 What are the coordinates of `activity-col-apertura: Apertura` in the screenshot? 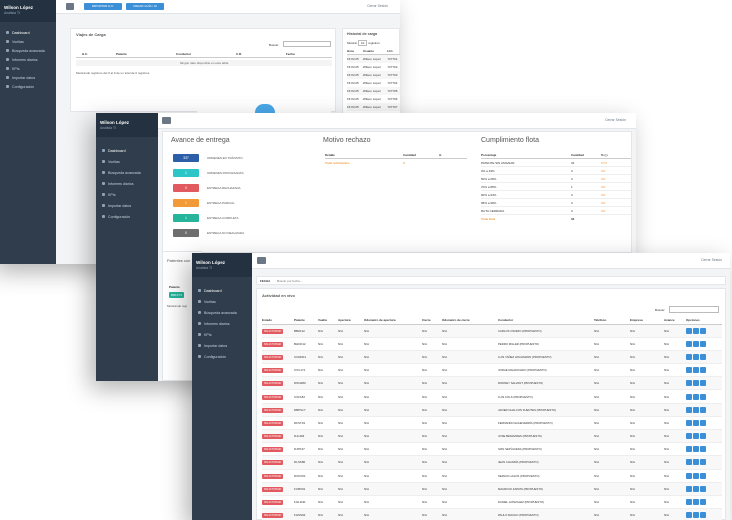 It's located at (344, 319).